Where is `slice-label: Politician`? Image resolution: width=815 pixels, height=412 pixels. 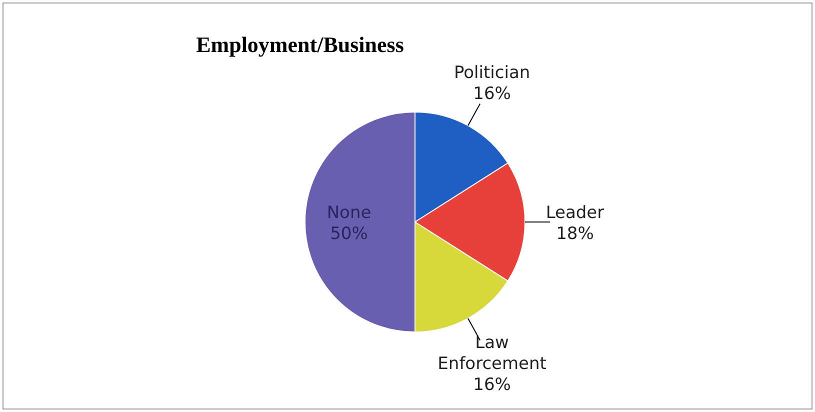
slice-label: Politician is located at coordinates (492, 72).